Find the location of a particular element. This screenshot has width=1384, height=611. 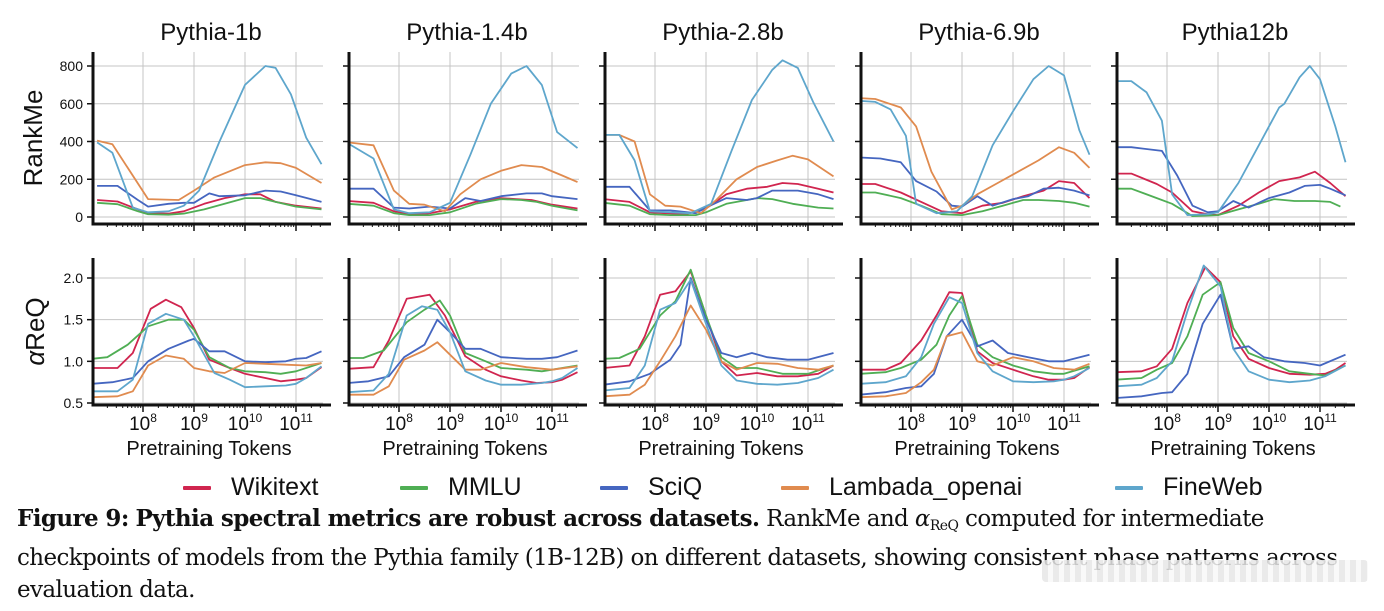

panel-alphareq-pythia-6-9b: 10⁸ 10⁹ 10¹⁰ 10¹¹ Pretraining Tokens is located at coordinates (977, 359).